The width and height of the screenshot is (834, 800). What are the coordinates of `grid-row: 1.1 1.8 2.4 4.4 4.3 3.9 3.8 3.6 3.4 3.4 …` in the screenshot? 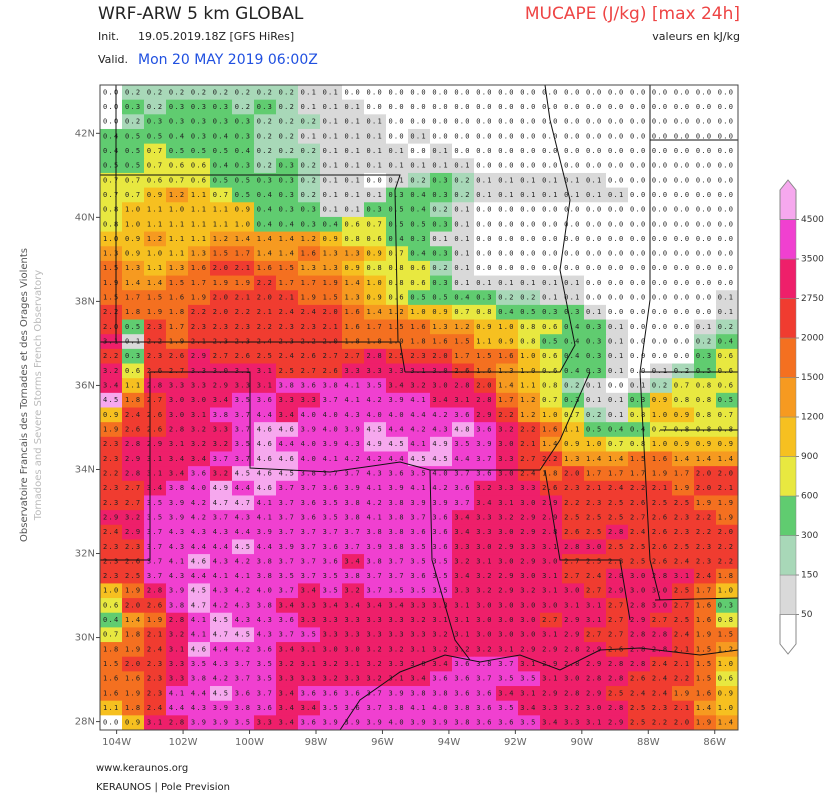 It's located at (418, 708).